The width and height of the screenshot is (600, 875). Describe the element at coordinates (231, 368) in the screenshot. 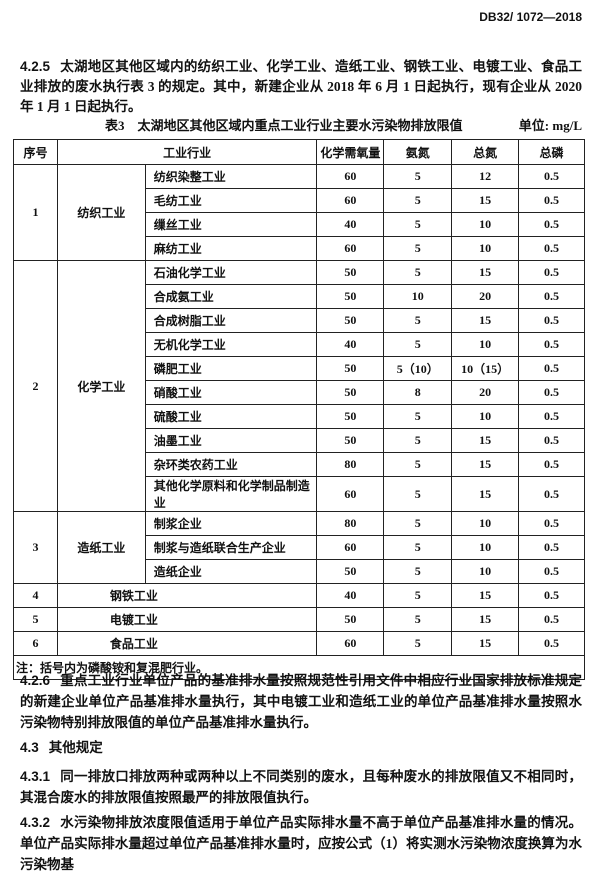

I see `sub-industry: 磷肥工业` at that location.